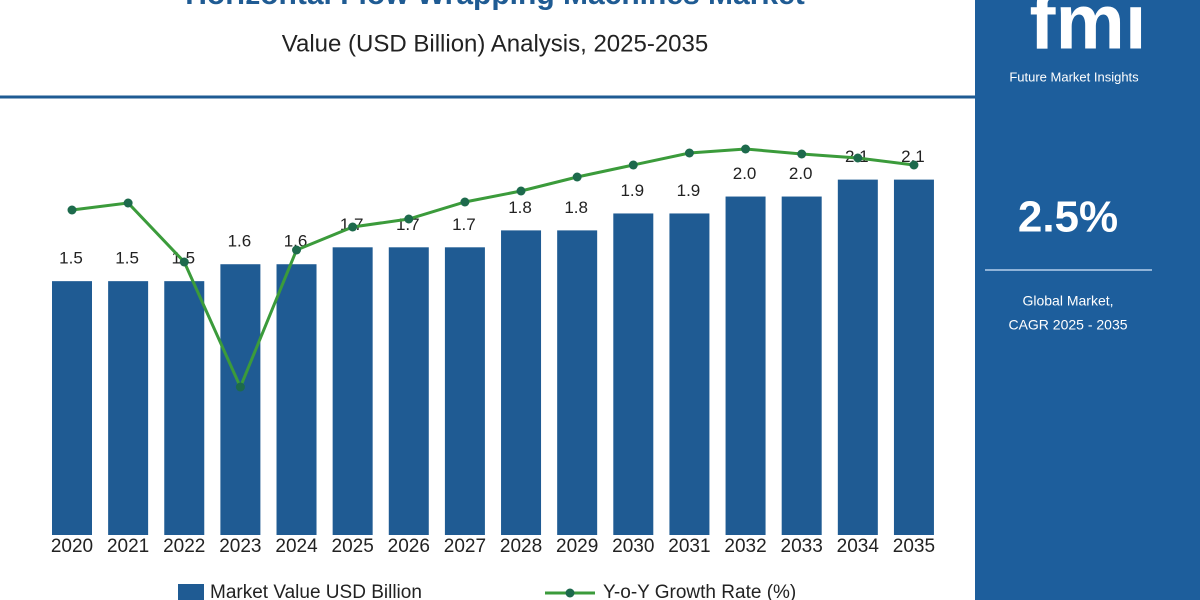 The width and height of the screenshot is (1200, 600). Describe the element at coordinates (858, 546) in the screenshot. I see `x-tick-label: 2034` at that location.